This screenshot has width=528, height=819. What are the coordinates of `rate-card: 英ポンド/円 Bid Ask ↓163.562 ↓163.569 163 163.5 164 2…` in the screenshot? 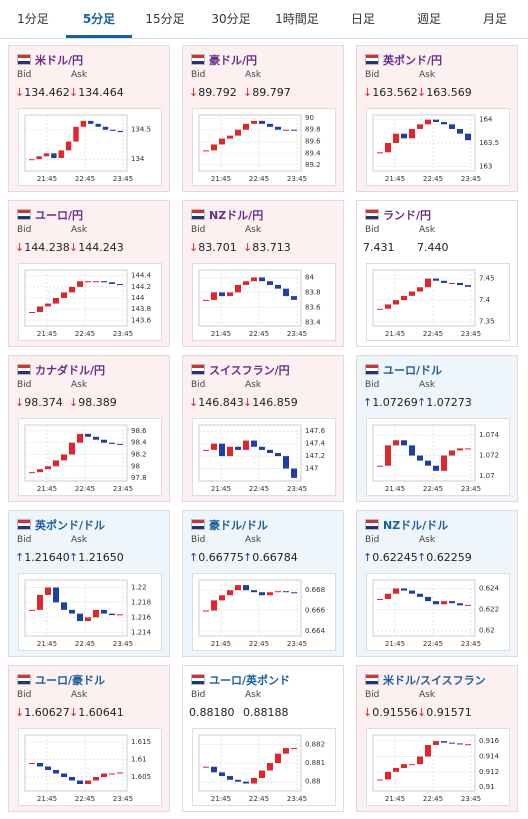 It's located at (437, 118).